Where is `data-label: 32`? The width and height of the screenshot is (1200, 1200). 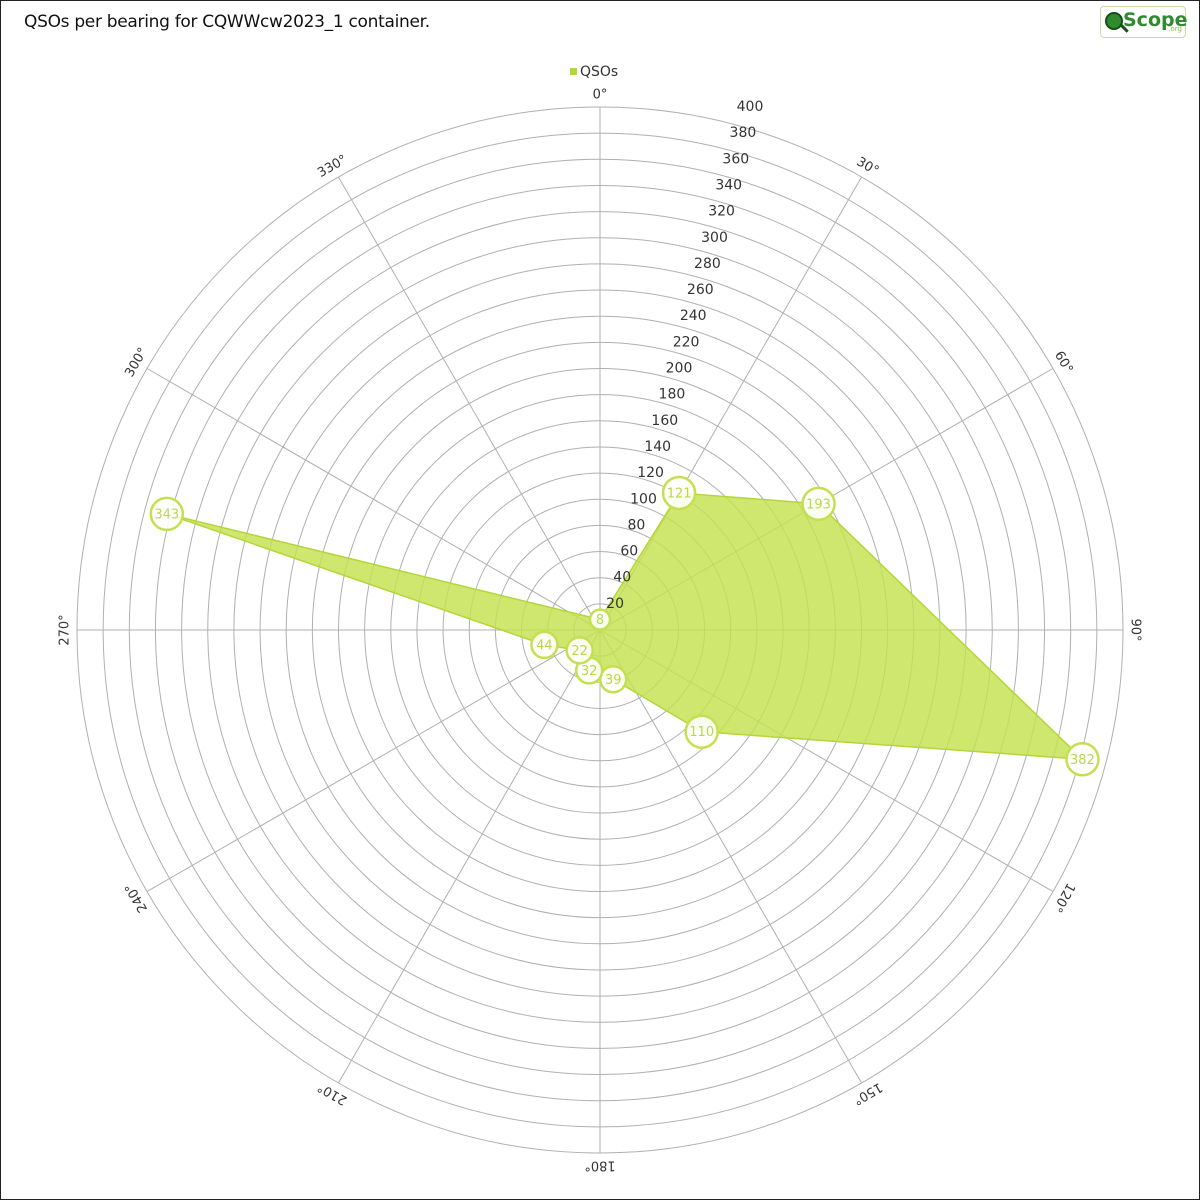 data-label: 32 is located at coordinates (589, 671).